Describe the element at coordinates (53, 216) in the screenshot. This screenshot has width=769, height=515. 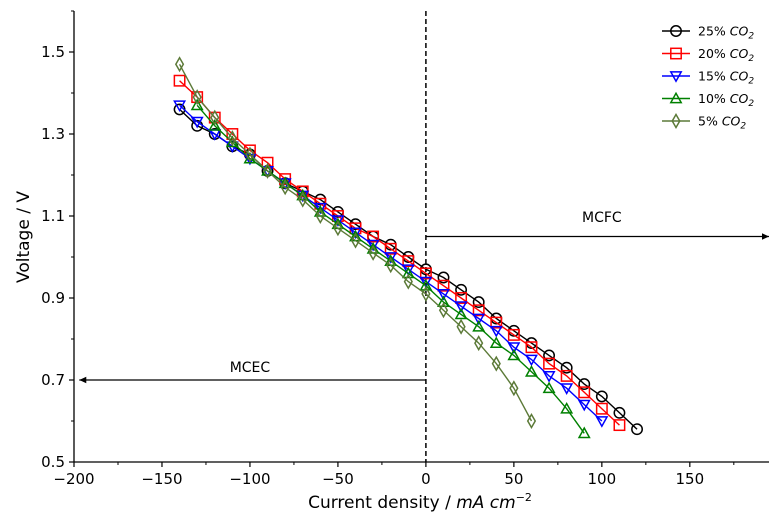
I see `y-tick-label-3: 1.1` at that location.